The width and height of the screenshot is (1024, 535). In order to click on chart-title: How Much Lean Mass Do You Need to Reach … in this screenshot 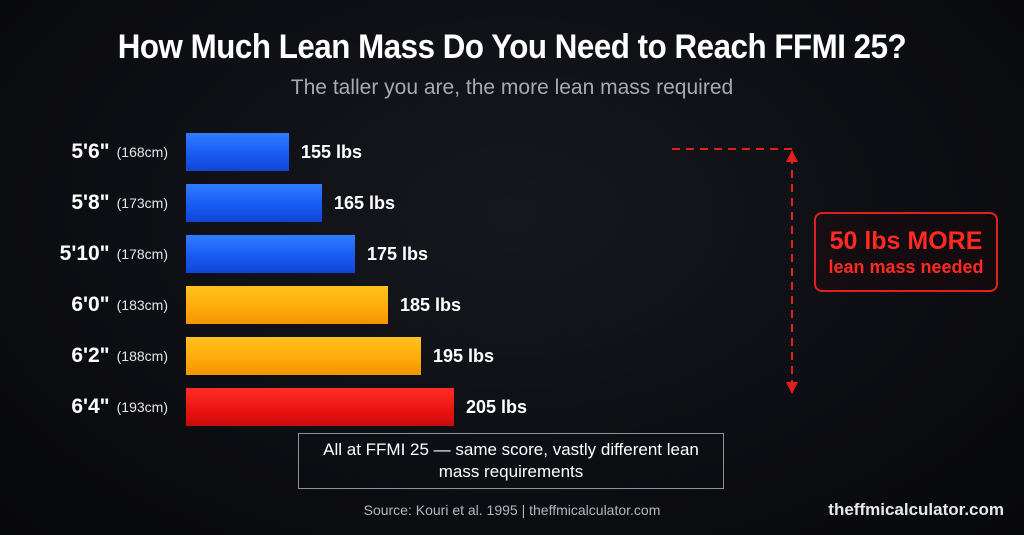, I will do `click(512, 47)`.